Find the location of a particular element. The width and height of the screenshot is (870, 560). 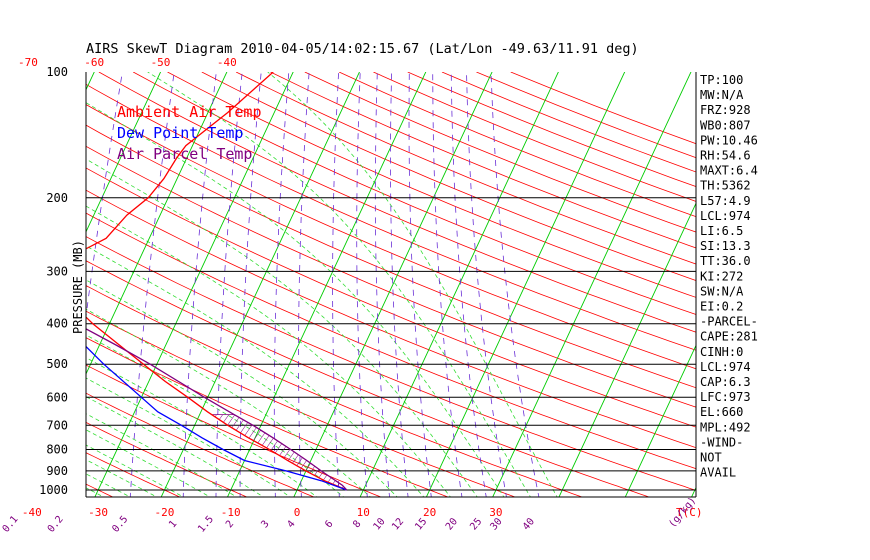

mixing-ratio-label: 3 is located at coordinates (265, 525).